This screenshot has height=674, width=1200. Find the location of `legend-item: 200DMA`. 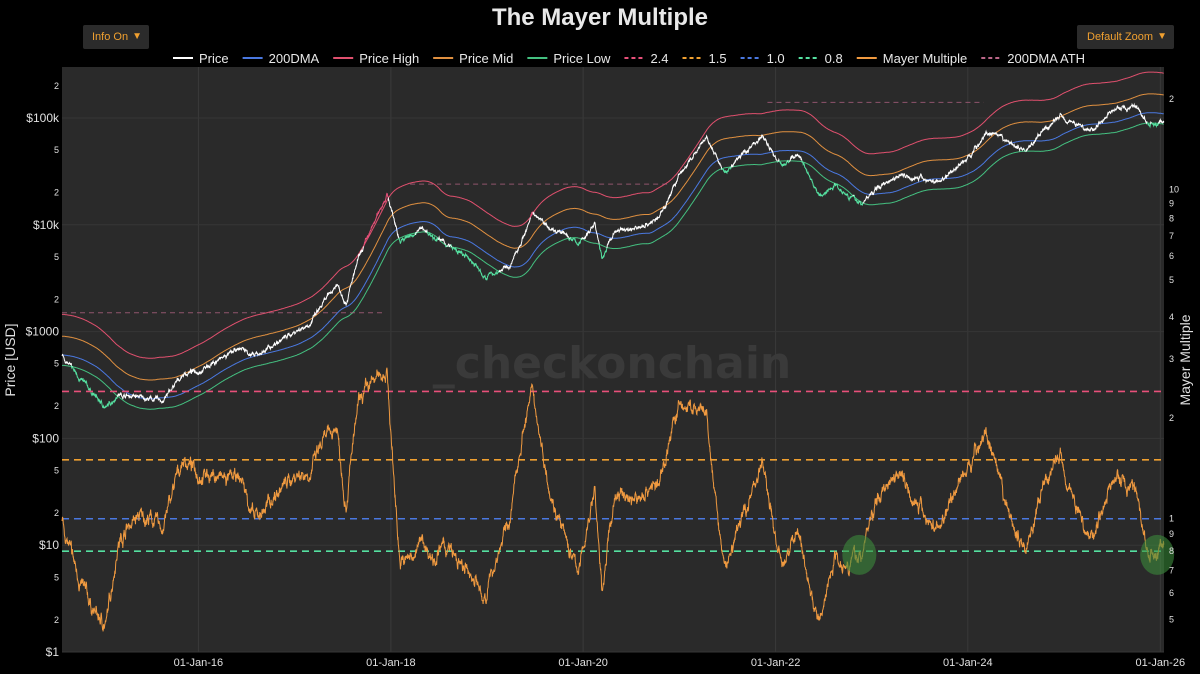

legend-item: 200DMA is located at coordinates (281, 58).